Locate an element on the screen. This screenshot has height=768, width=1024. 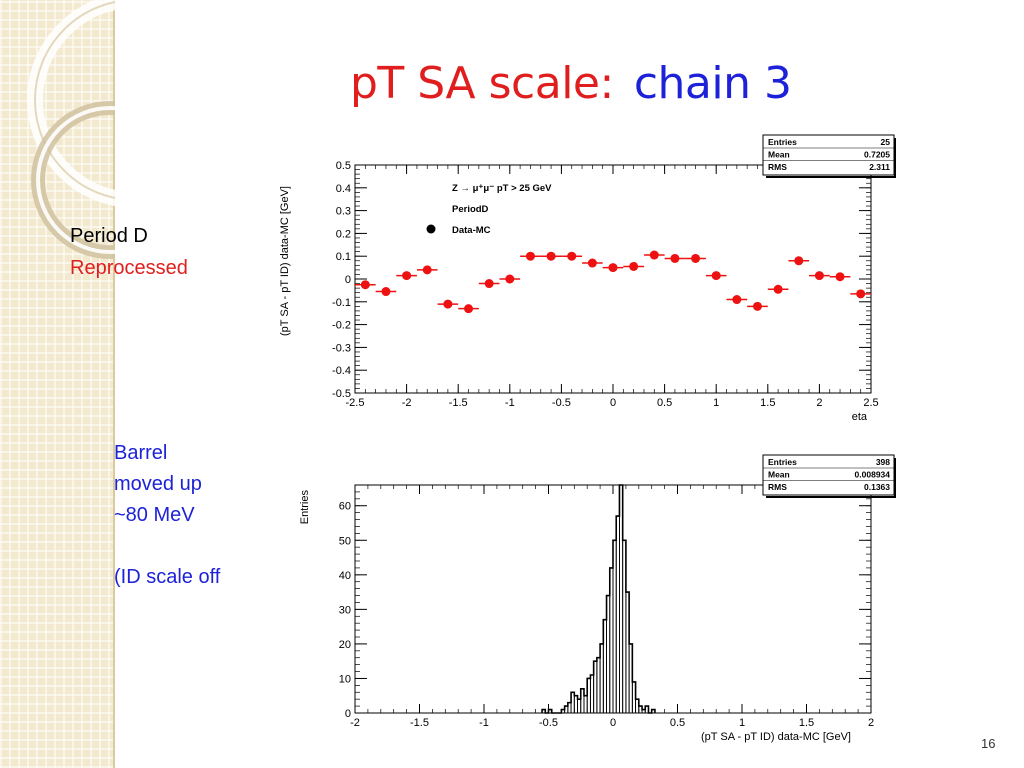
x-tick-label: -2.5 is located at coordinates (355, 403).